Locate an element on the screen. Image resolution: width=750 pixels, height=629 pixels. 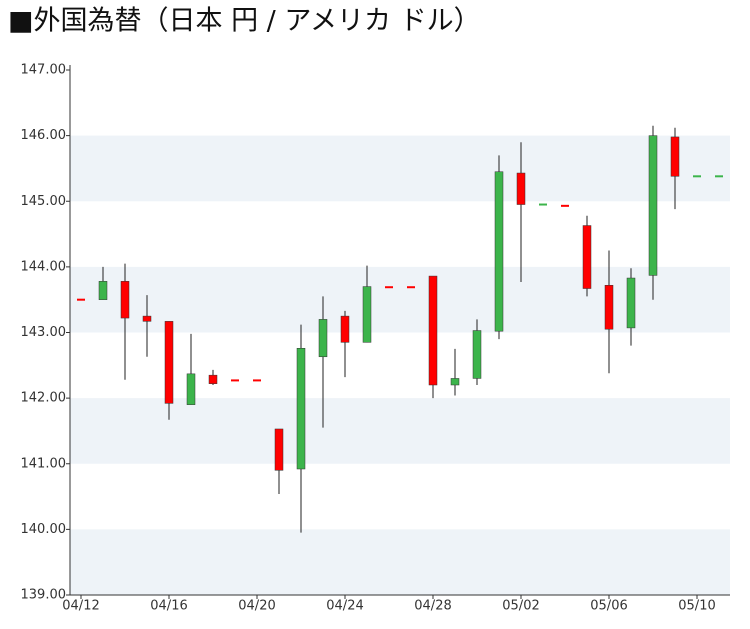
chart-title: ■外国為替（日本 円 / アメリカ ドル） is located at coordinates (244, 21).